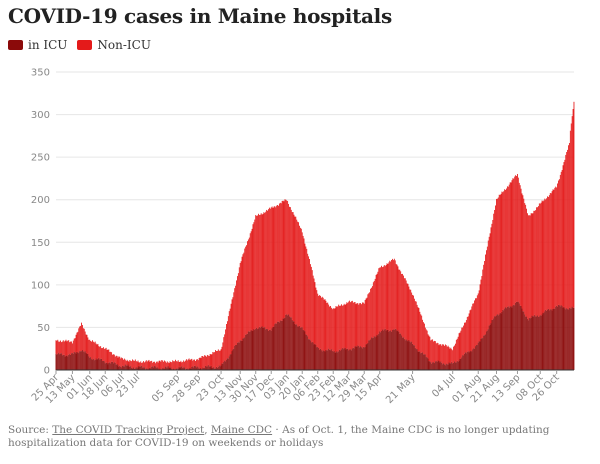 The width and height of the screenshot is (600, 464). What do you see at coordinates (30, 430) in the screenshot?
I see `source-prefix: Source:` at bounding box center [30, 430].